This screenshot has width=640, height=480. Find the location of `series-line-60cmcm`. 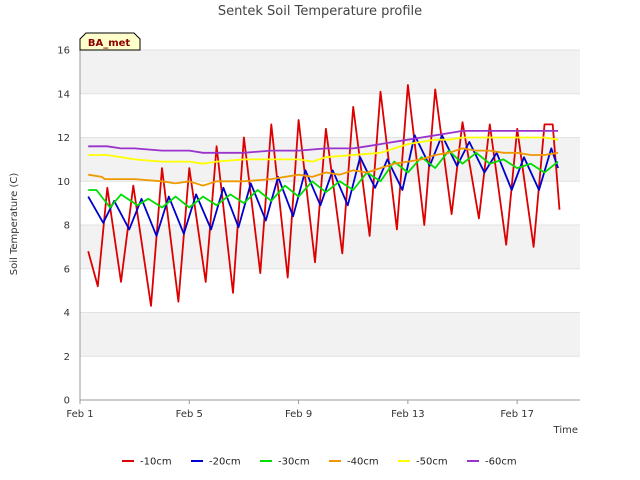

series-line-60cmcm is located at coordinates (323, 142).